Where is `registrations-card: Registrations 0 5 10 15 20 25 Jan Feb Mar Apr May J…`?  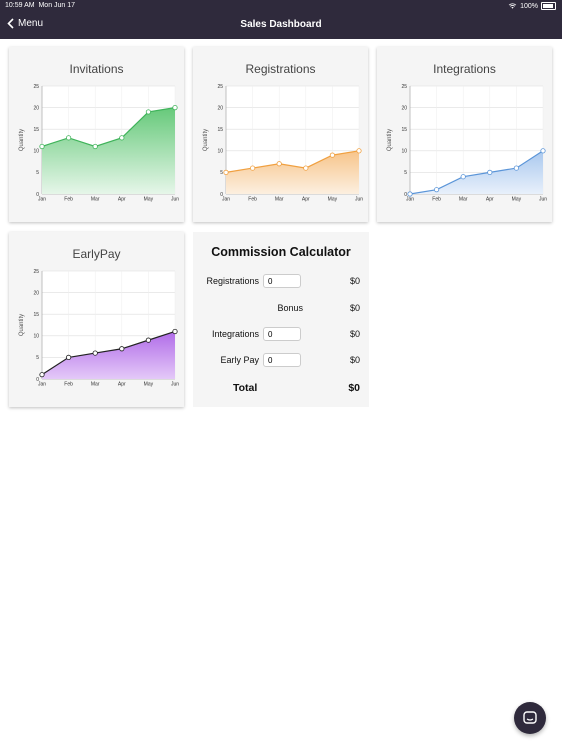 registrations-card: Registrations 0 5 10 15 20 25 Jan Feb Mar Apr May J… is located at coordinates (280, 134).